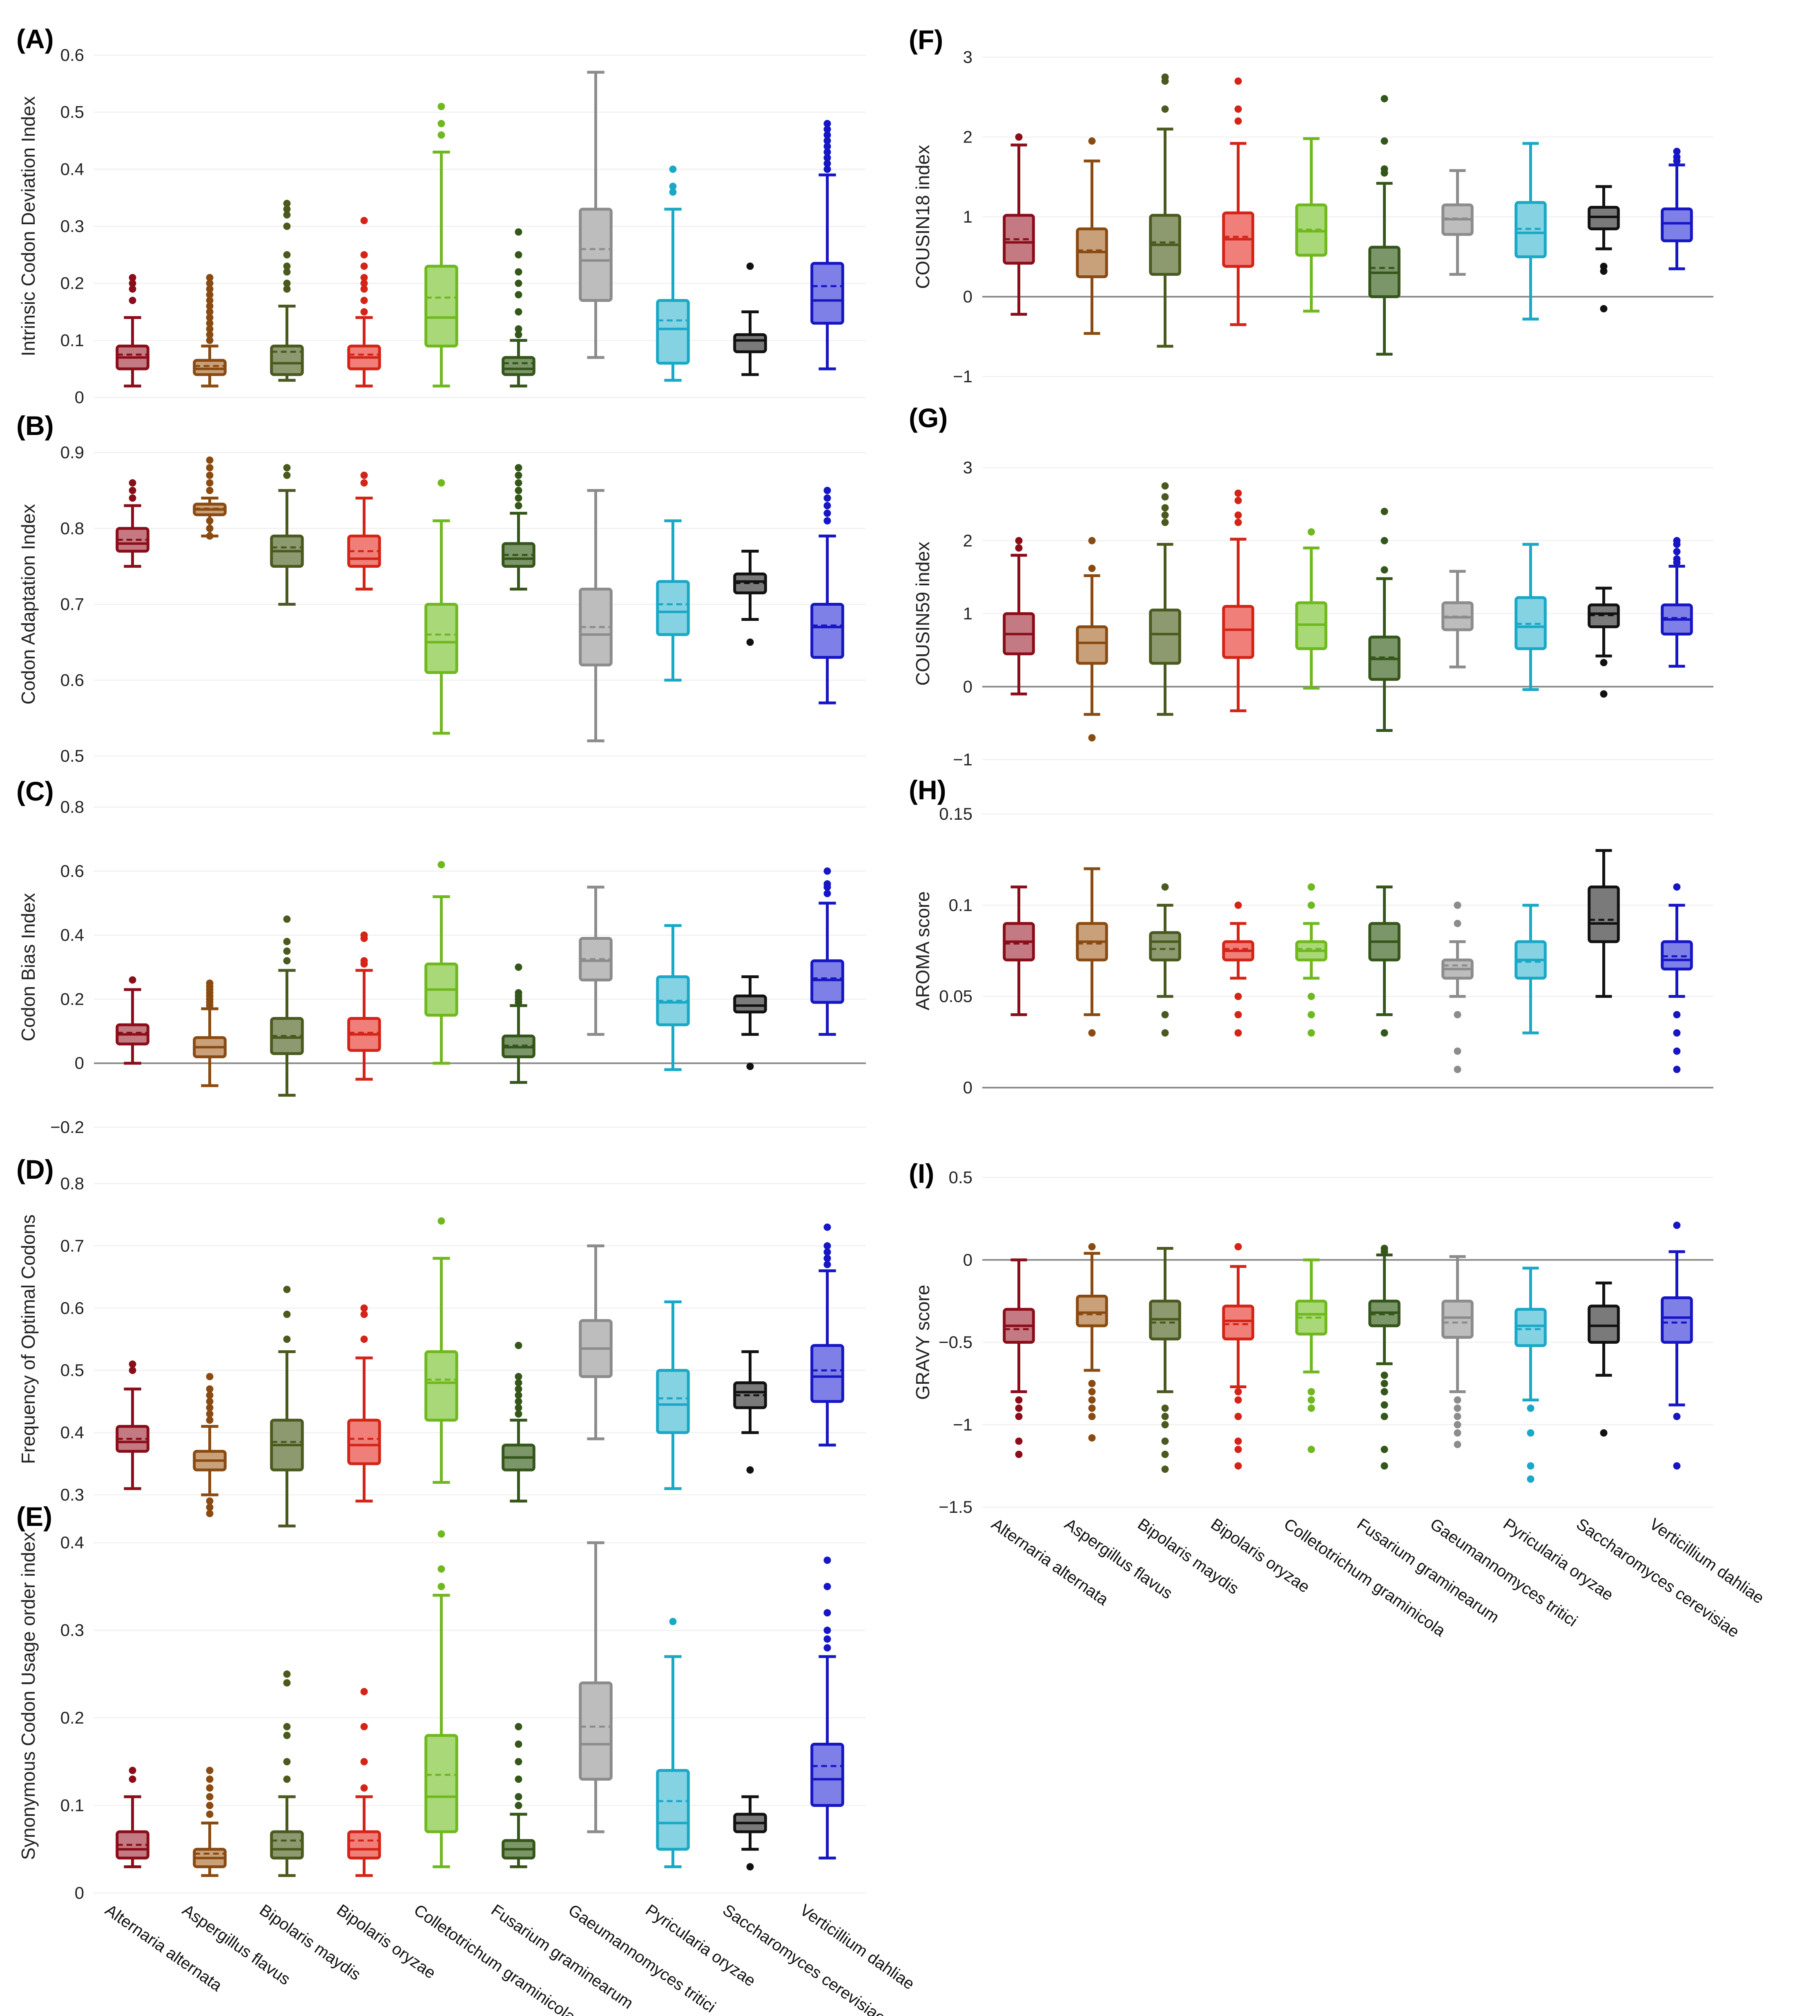  What do you see at coordinates (1428, 1571) in the screenshot?
I see `category-label: Fusarium graminearum` at bounding box center [1428, 1571].